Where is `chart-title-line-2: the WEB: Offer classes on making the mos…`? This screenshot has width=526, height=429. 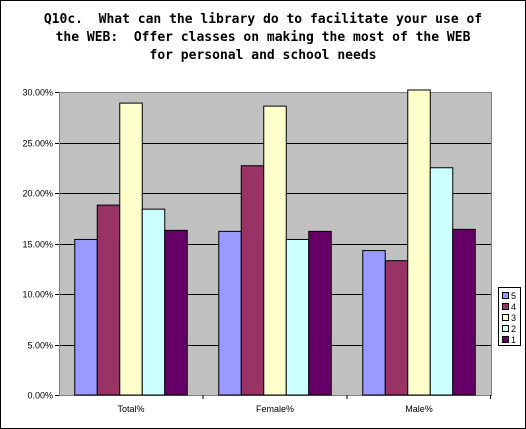
chart-title-line-2: the WEB: Offer classes on making the mos… is located at coordinates (263, 37).